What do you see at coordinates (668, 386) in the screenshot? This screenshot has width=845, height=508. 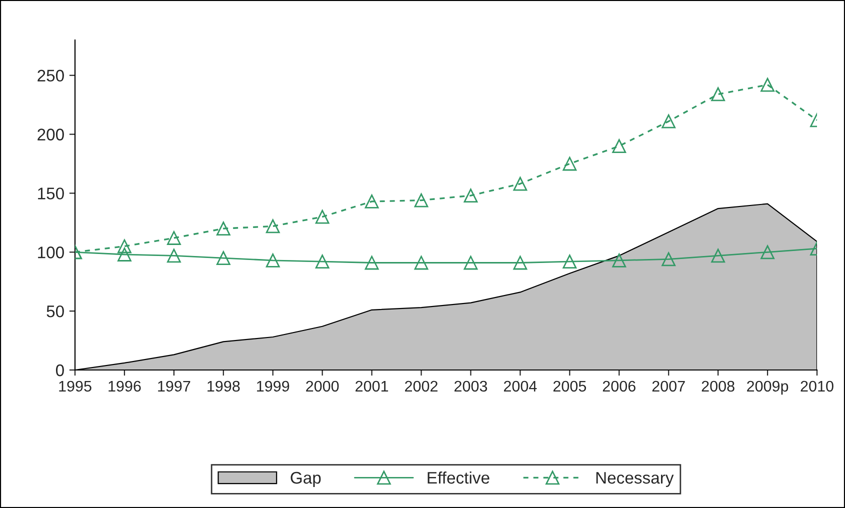 I see `x-tick-label: 2007` at bounding box center [668, 386].